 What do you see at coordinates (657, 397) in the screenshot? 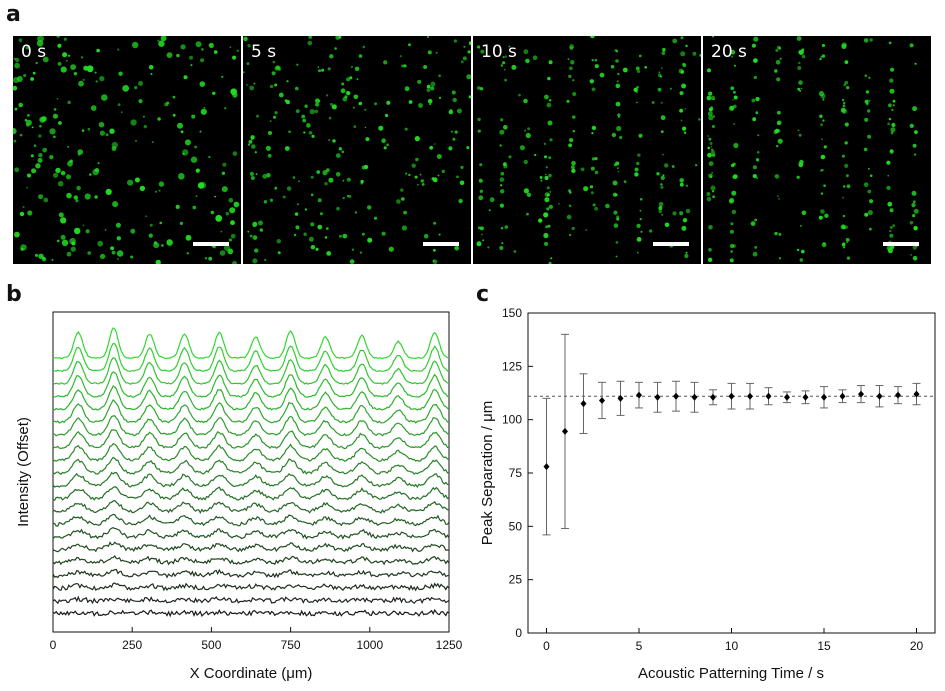
I see `data-point` at bounding box center [657, 397].